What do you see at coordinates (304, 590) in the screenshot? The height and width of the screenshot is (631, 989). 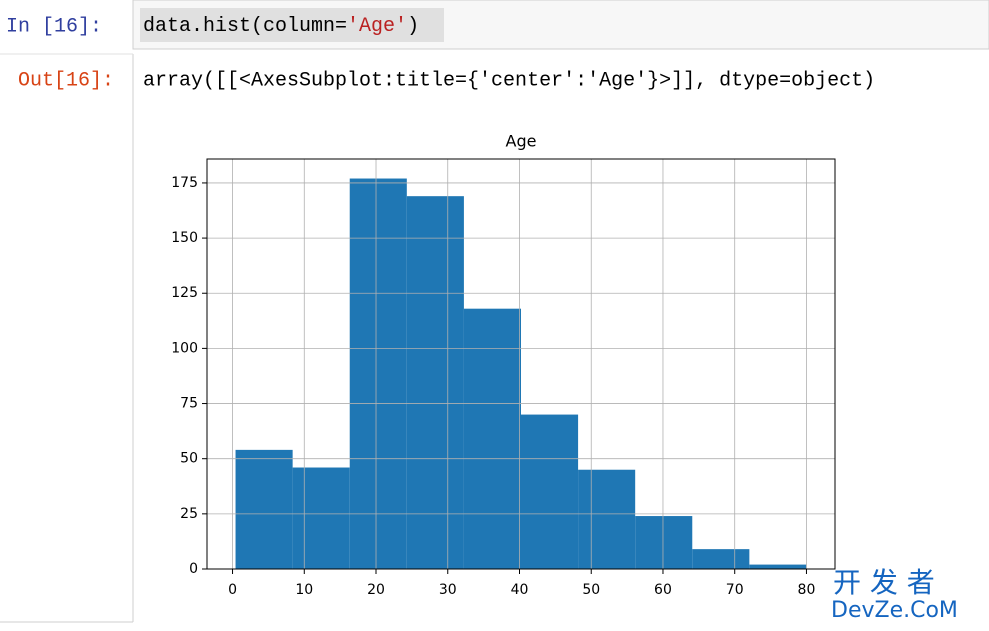 I see `x-tick-label: 10` at bounding box center [304, 590].